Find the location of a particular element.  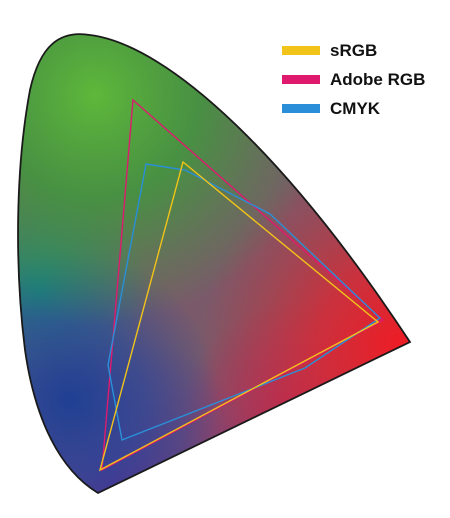

legend-item-cmyk: CMYK is located at coordinates (353, 108).